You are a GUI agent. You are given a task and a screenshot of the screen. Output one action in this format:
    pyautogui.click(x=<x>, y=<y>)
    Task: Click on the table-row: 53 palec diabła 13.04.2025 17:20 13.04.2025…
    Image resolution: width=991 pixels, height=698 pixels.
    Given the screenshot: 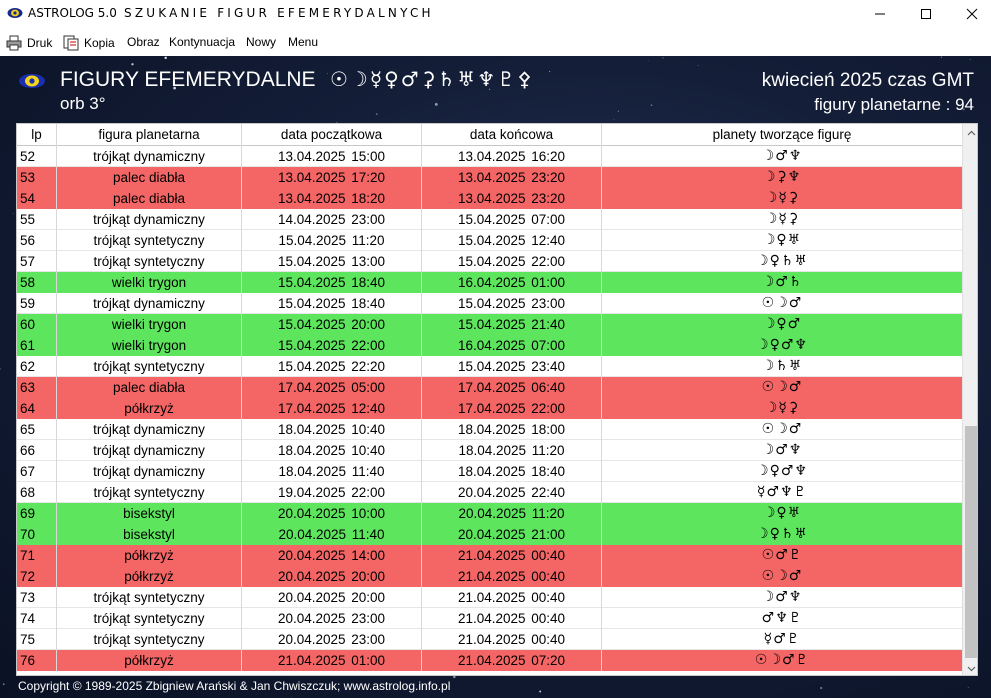 What is the action you would take?
    pyautogui.click(x=489, y=177)
    